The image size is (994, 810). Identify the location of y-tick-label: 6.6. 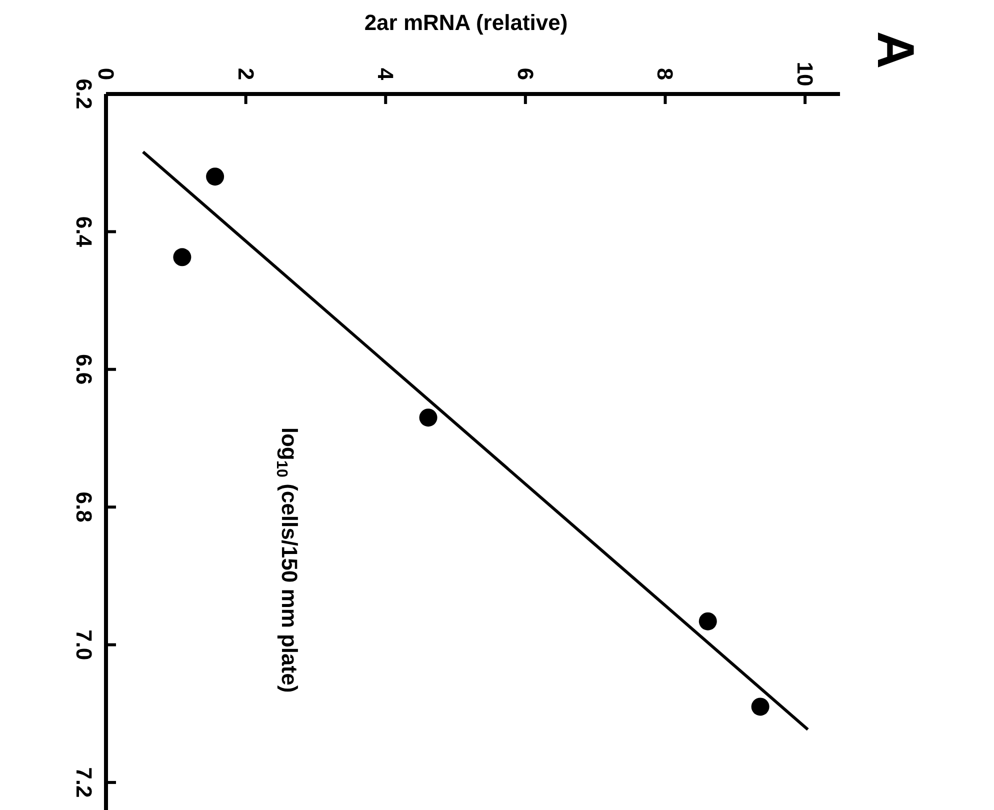
(84, 369).